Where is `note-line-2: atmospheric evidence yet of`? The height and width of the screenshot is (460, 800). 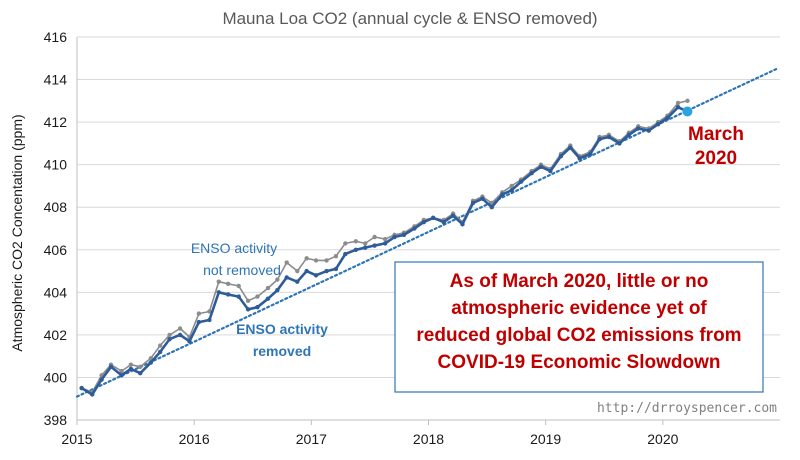 note-line-2: atmospheric evidence yet of is located at coordinates (579, 308).